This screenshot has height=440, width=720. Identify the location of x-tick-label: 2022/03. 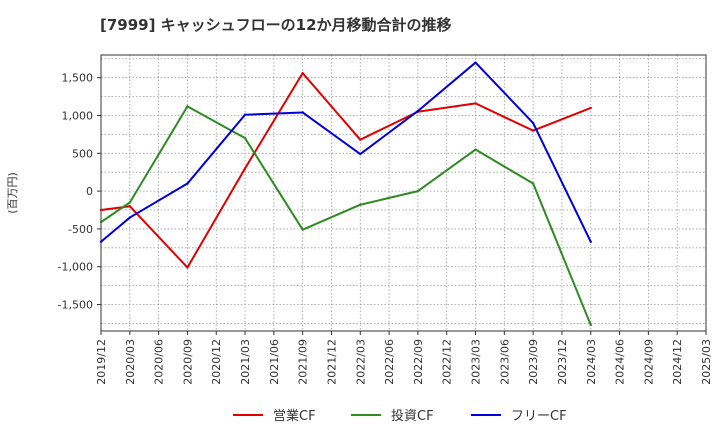
(360, 362).